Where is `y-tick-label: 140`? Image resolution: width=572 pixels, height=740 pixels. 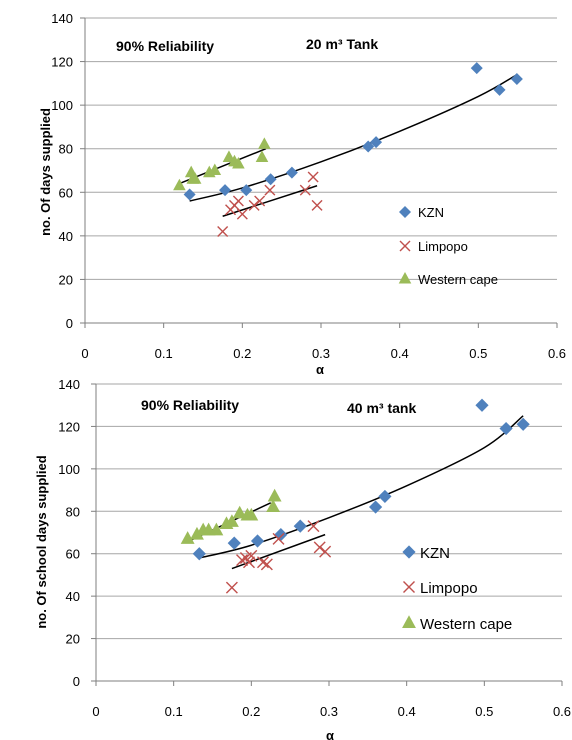
y-tick-label: 140 is located at coordinates (69, 384).